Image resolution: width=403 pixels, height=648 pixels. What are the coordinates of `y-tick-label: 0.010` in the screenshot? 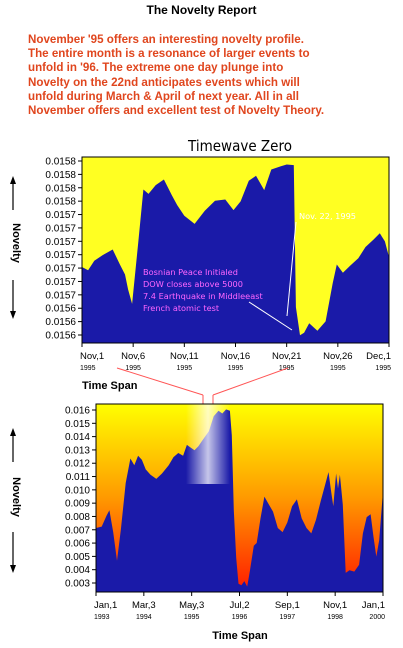 It's located at (77, 490).